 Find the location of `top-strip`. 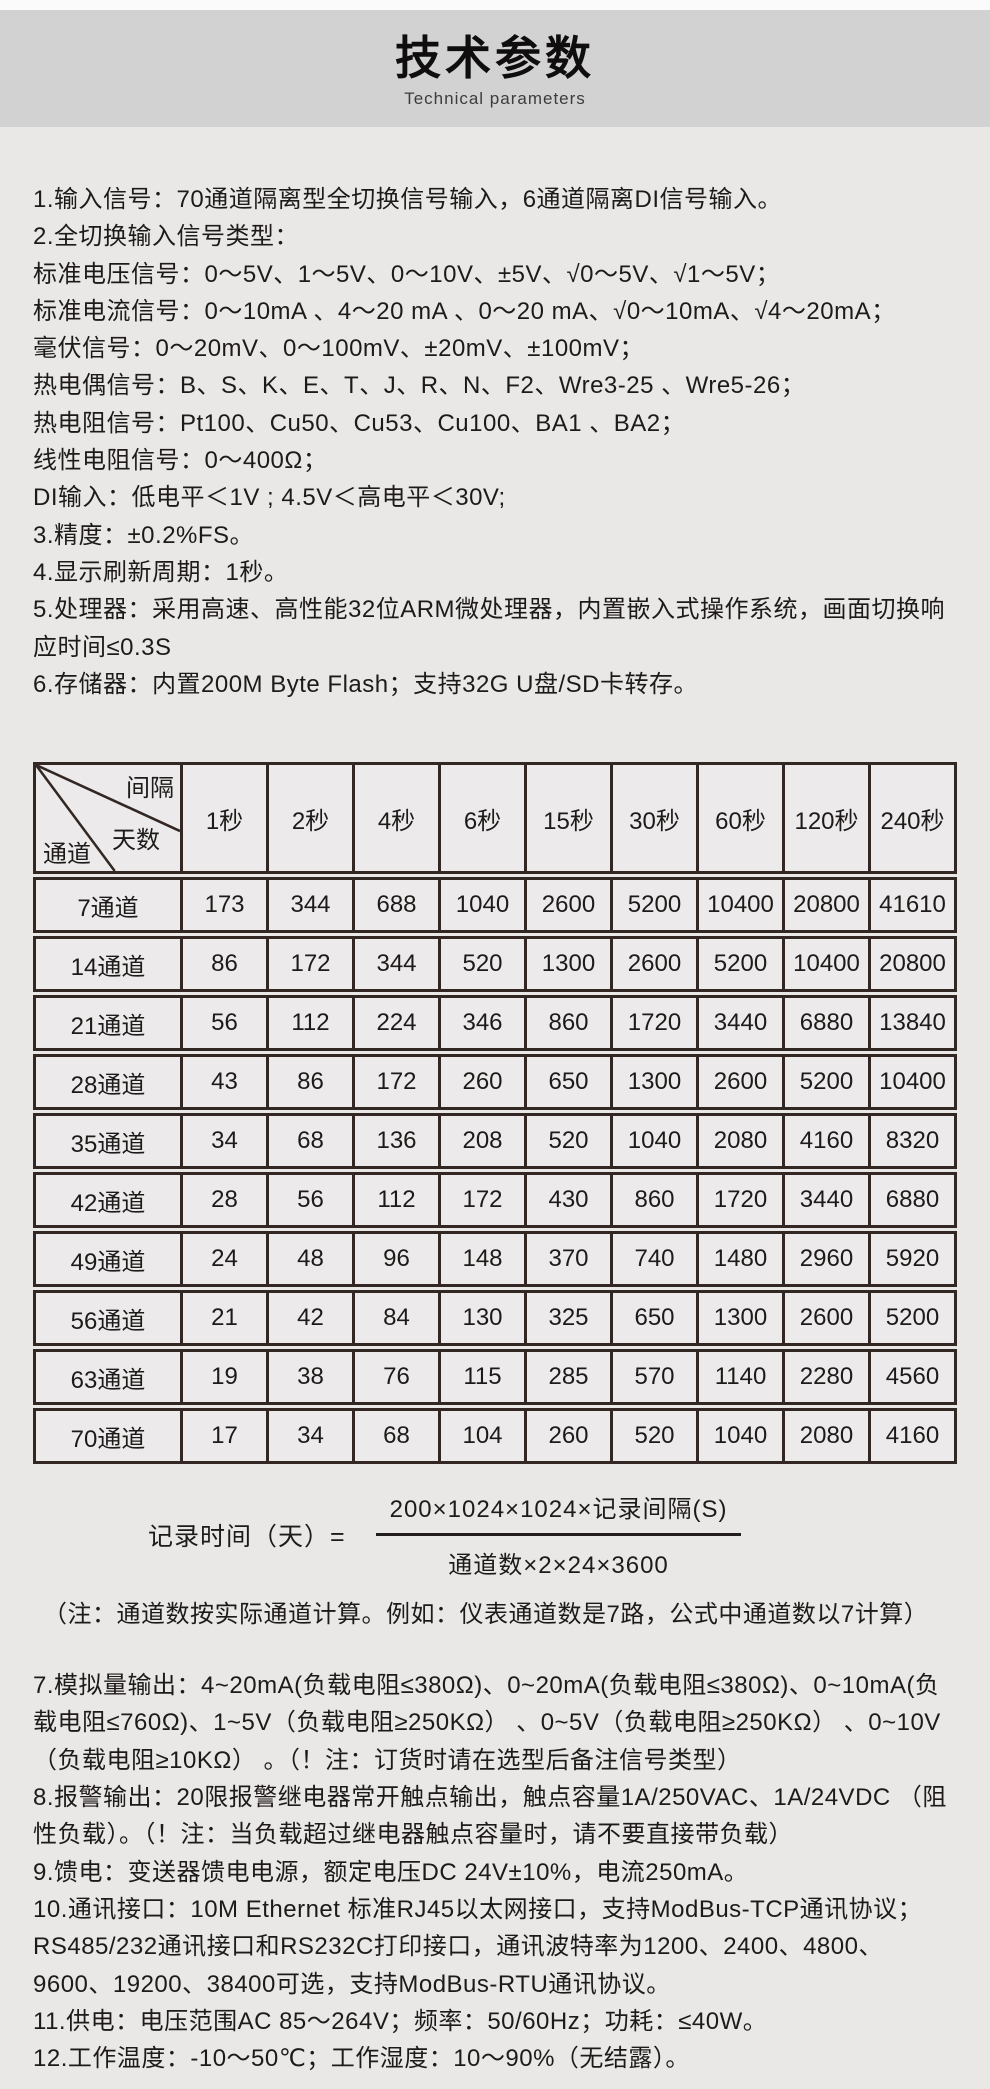

top-strip is located at coordinates (495, 5).